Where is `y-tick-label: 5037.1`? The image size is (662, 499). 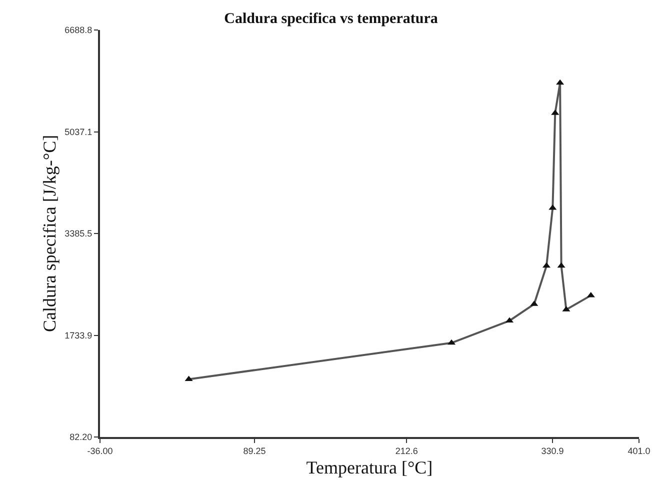 y-tick-label: 5037.1 is located at coordinates (78, 131).